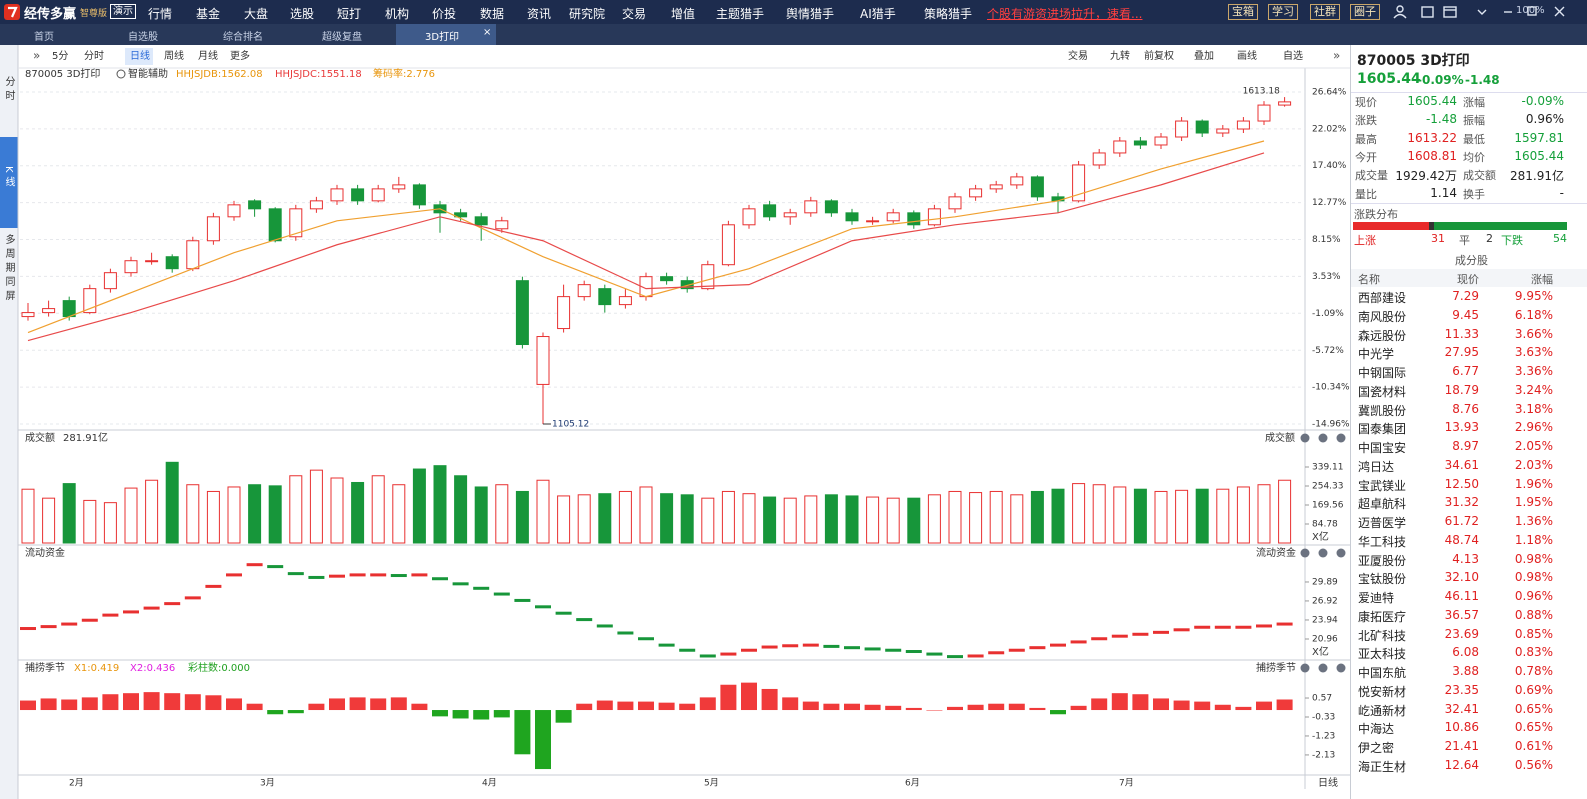  Describe the element at coordinates (302, 14) in the screenshot. I see `menu-item: 选股` at that location.